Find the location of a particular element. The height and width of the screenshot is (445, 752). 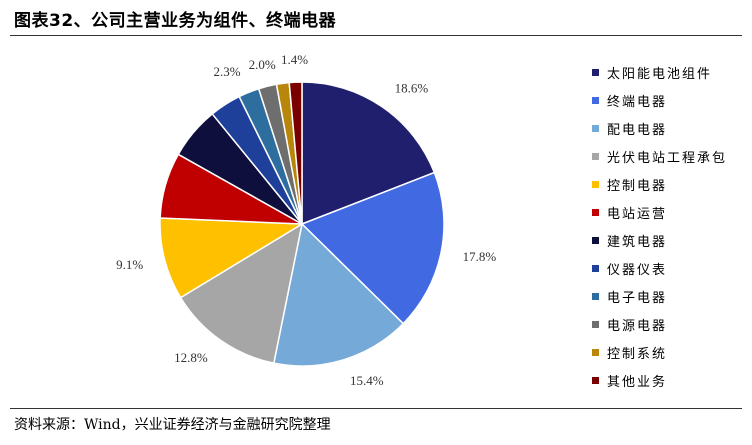

legend-label-11: 控制系统 is located at coordinates (637, 354).